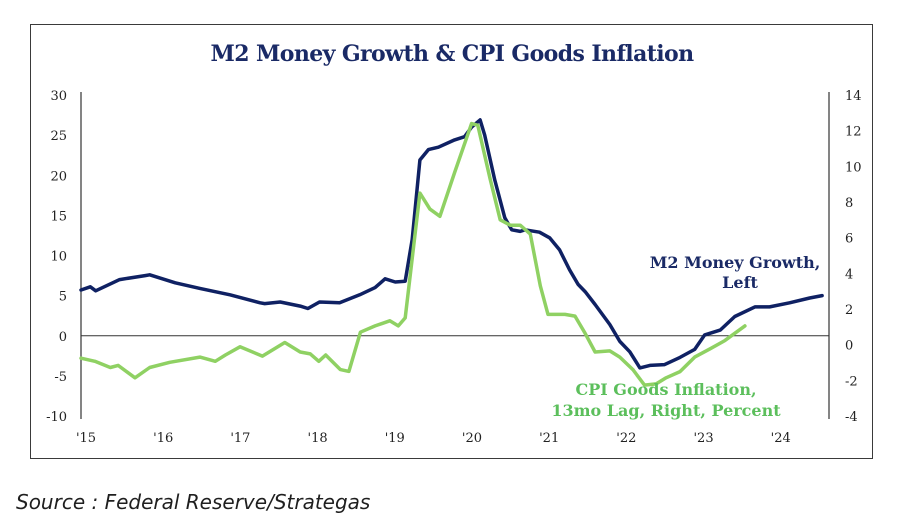  Describe the element at coordinates (665, 389) in the screenshot. I see `legend-label-cpi: CPI Goods Inflation,` at that location.